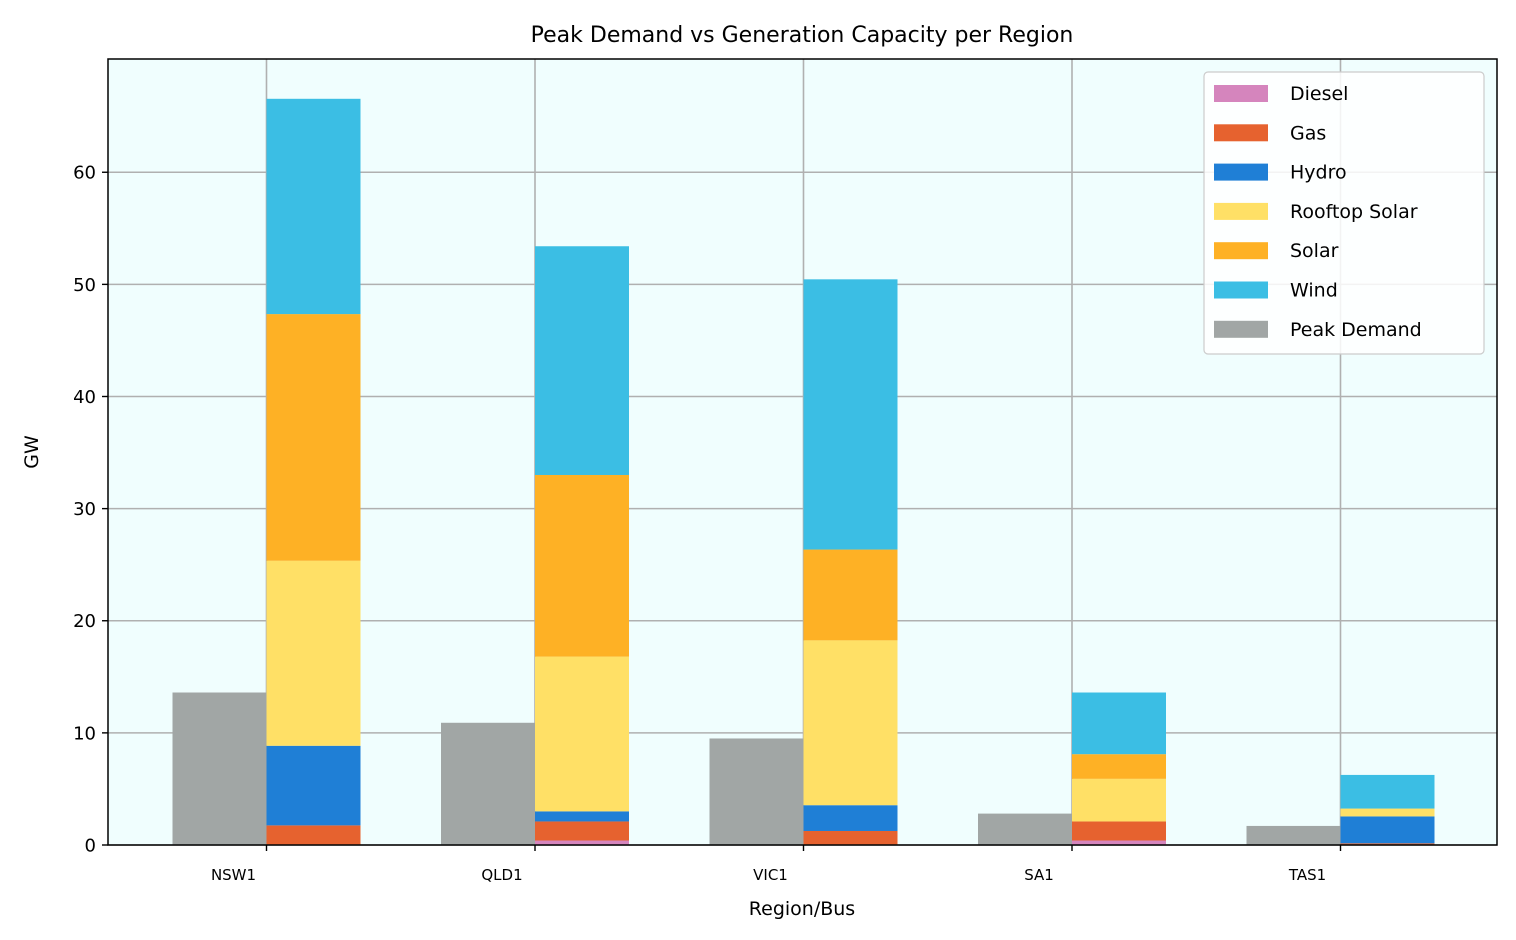 The height and width of the screenshot is (940, 1516). Describe the element at coordinates (770, 875) in the screenshot. I see `x-tick-label: VIC1` at that location.